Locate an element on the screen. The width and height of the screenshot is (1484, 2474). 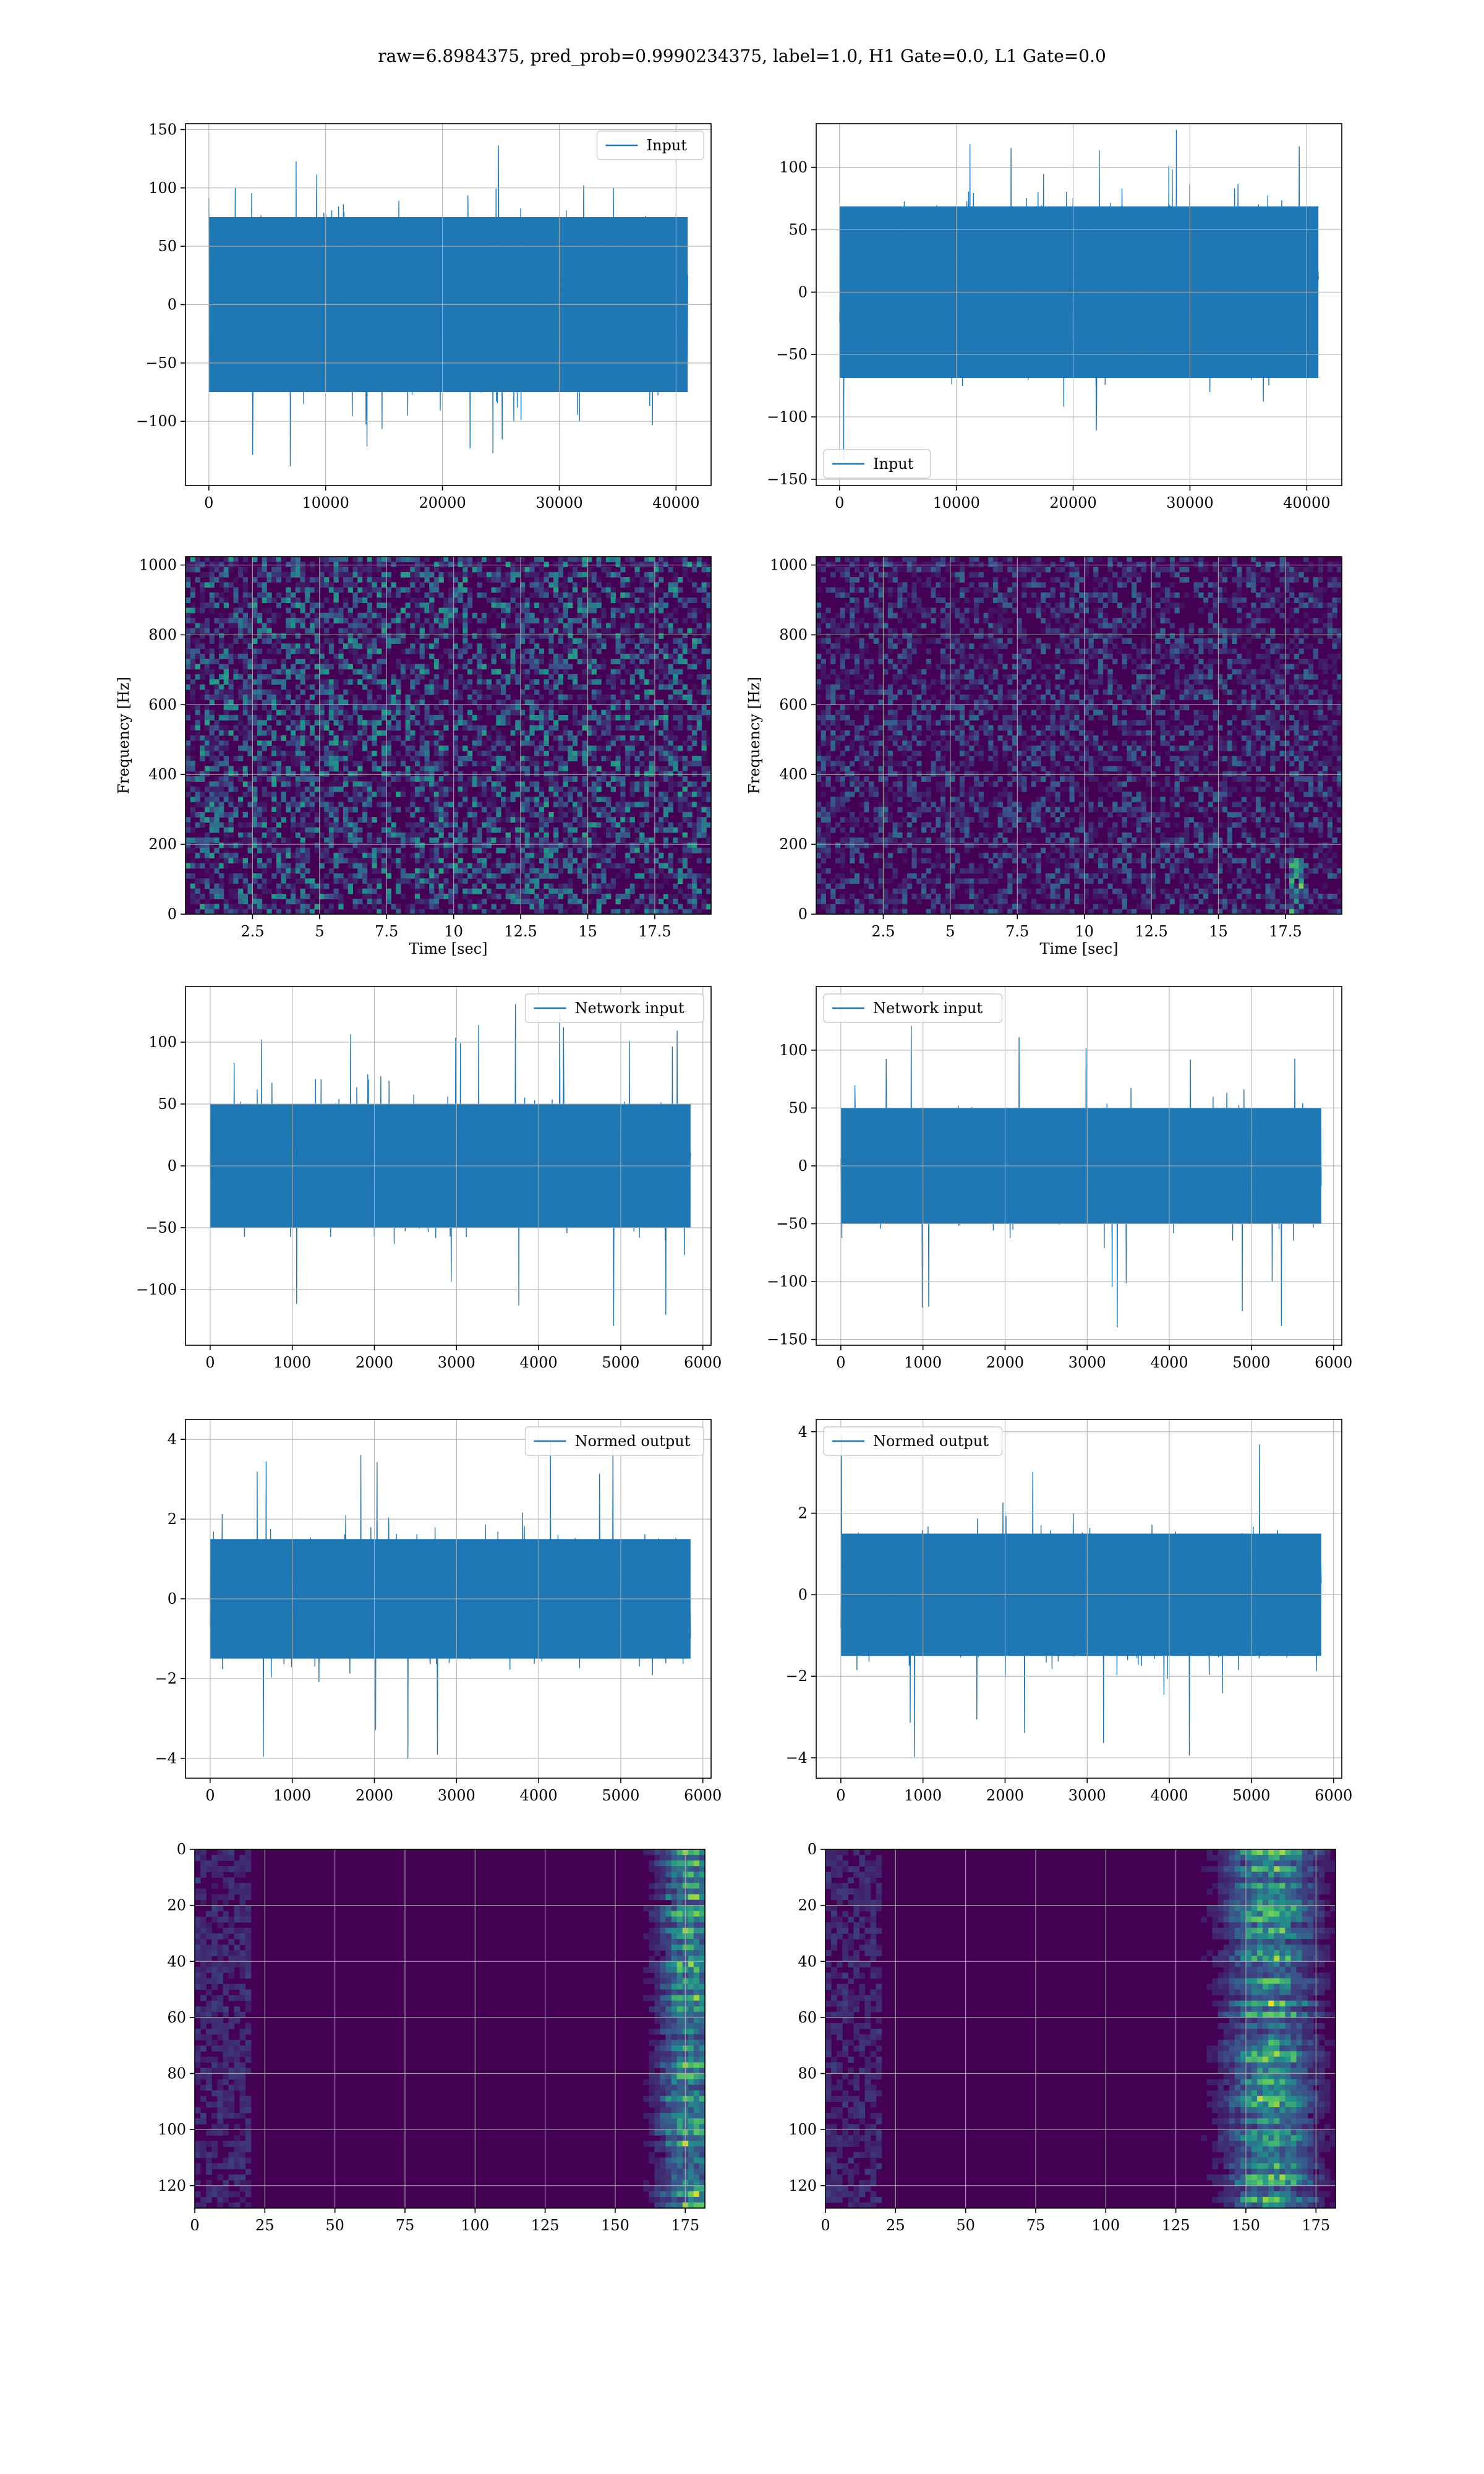
legend-label: Input is located at coordinates (893, 464).